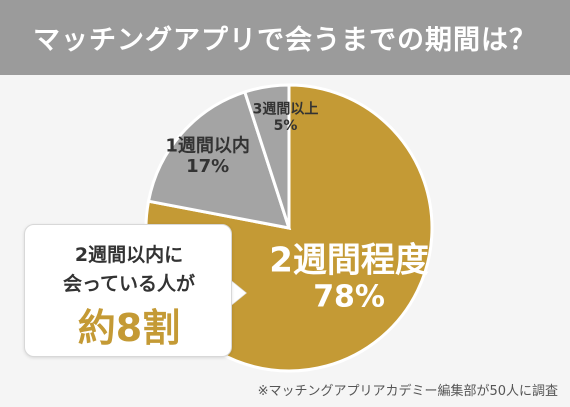 The height and width of the screenshot is (407, 570). I want to click on callout-pointer, so click(238, 293).